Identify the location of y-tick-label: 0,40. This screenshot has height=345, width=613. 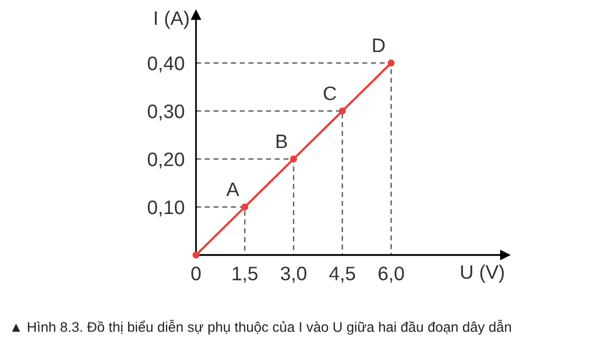
(166, 64).